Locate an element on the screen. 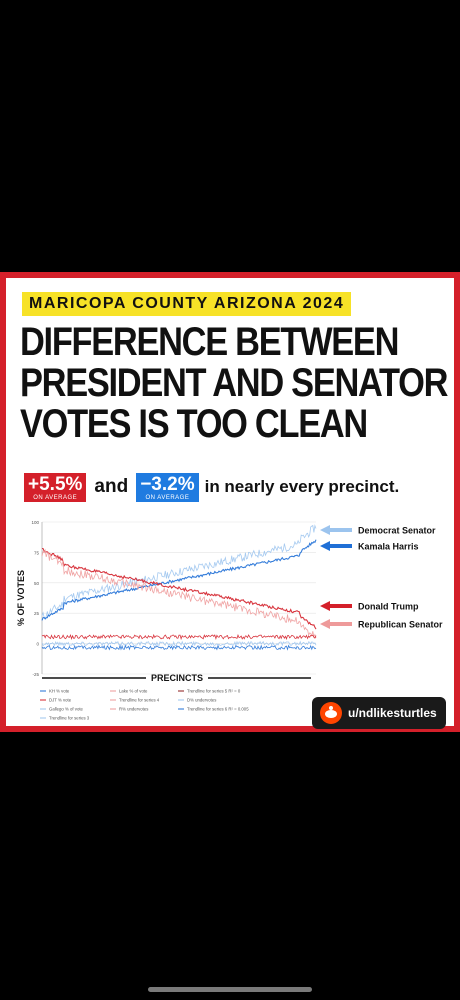 This screenshot has width=460, height=1000. republican-difference-value: +5.5% is located at coordinates (55, 484).